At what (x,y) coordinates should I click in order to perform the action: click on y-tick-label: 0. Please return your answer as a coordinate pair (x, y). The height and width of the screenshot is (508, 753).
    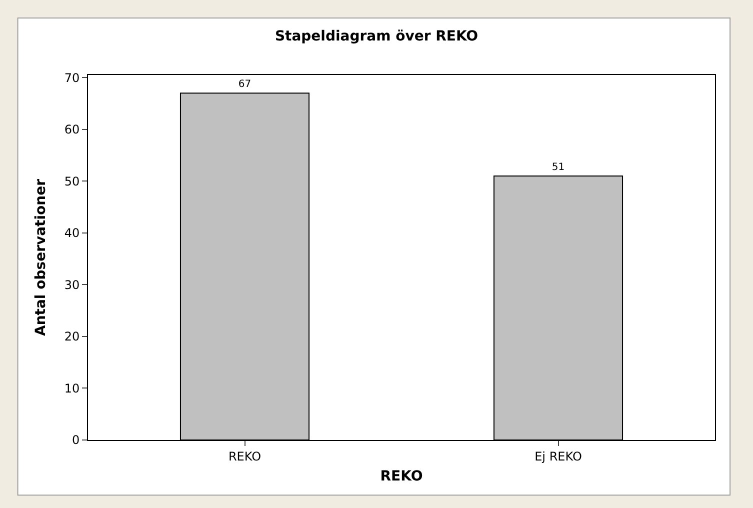
    Looking at the image, I should click on (76, 440).